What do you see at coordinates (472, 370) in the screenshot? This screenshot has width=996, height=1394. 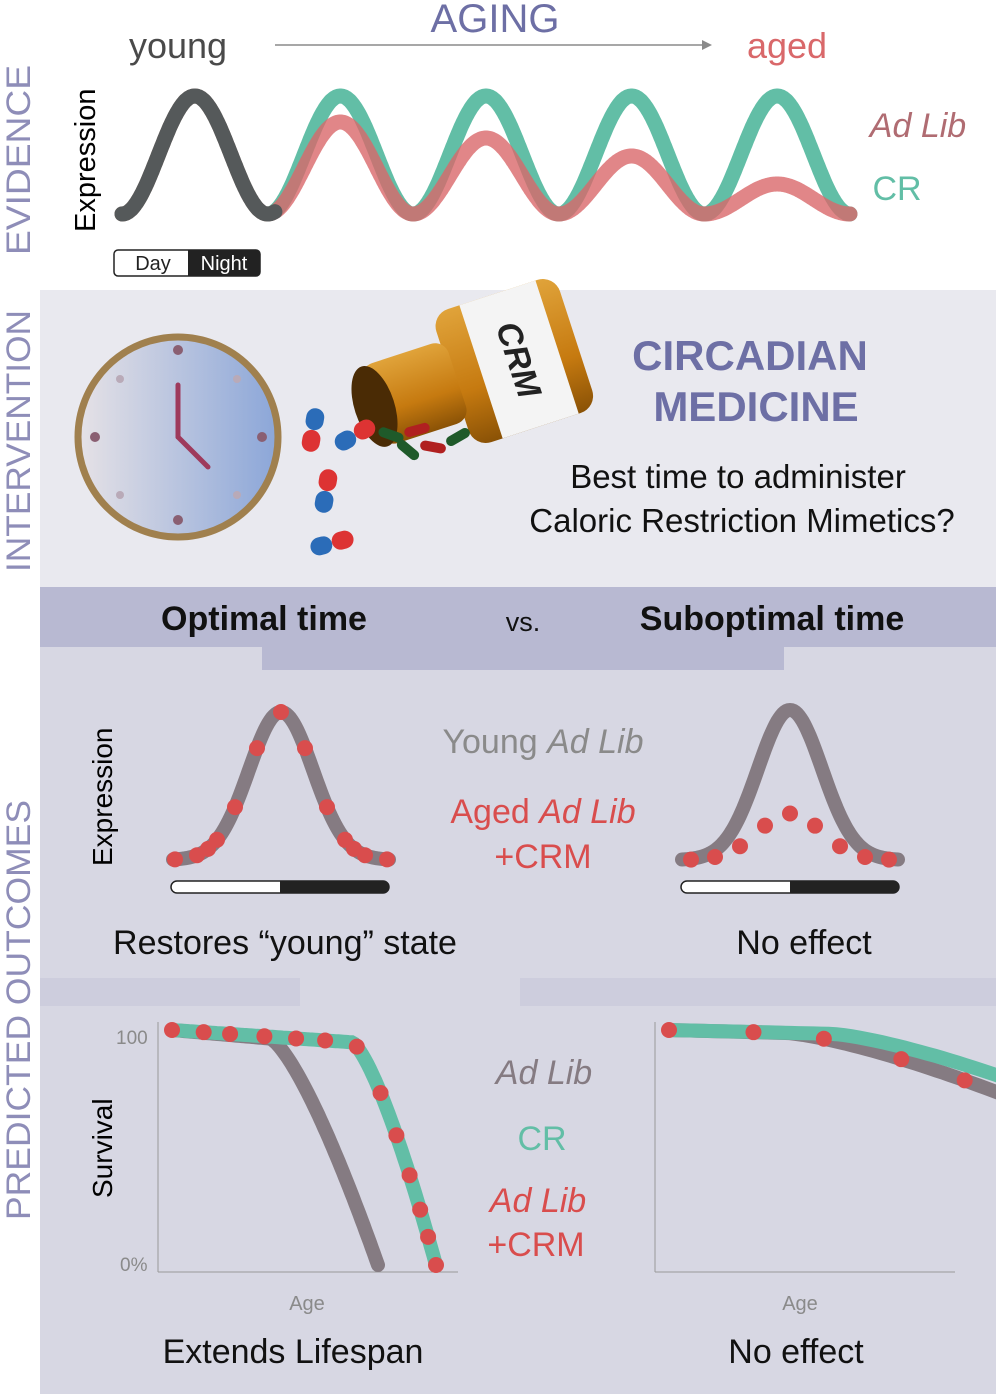 I see `pill-bottle-icon: CRM` at bounding box center [472, 370].